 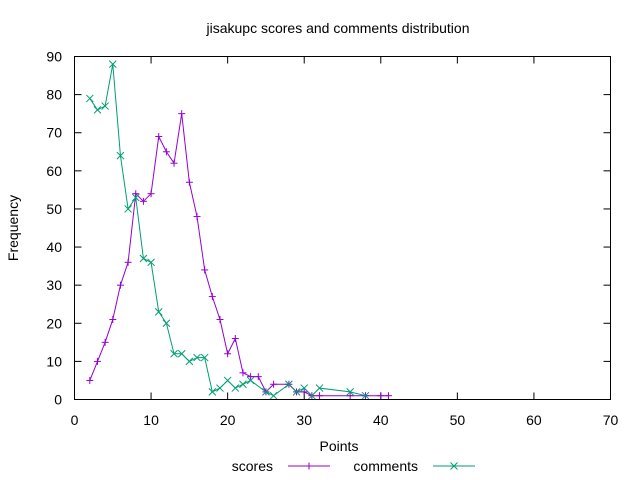 What do you see at coordinates (534, 420) in the screenshot?
I see `x-tick-label: 60` at bounding box center [534, 420].